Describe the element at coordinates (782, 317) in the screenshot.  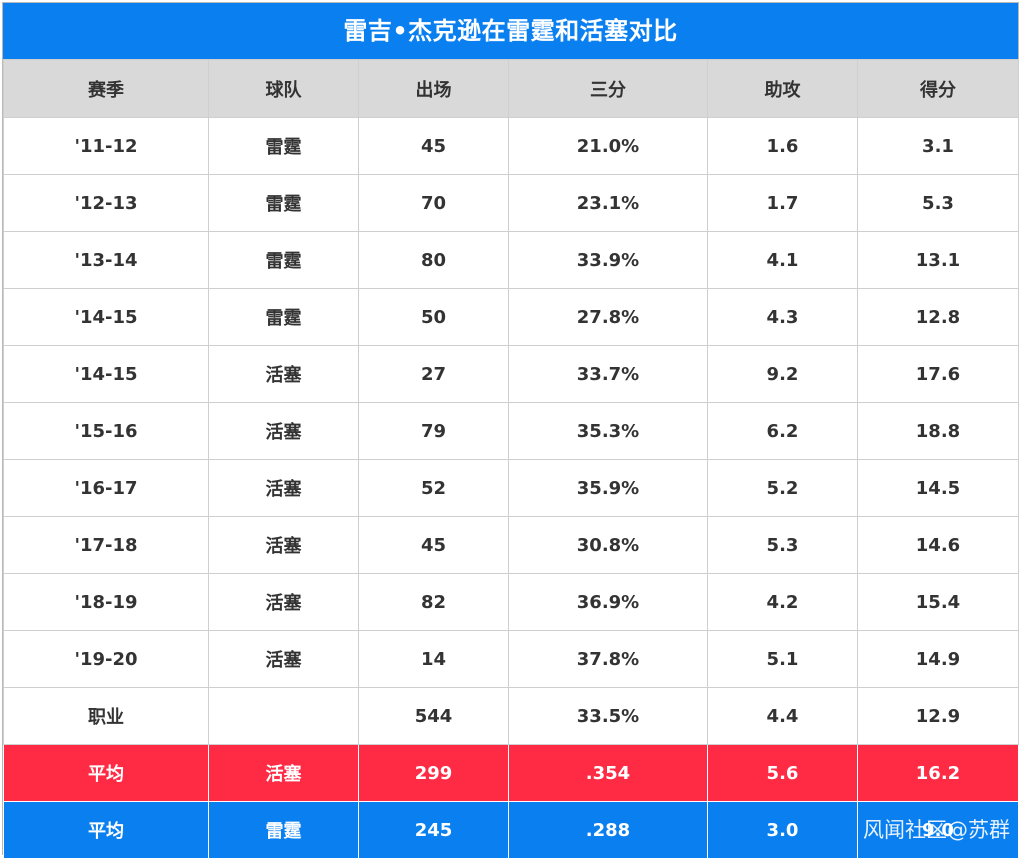
I see `assists-cell: 4.3` at that location.